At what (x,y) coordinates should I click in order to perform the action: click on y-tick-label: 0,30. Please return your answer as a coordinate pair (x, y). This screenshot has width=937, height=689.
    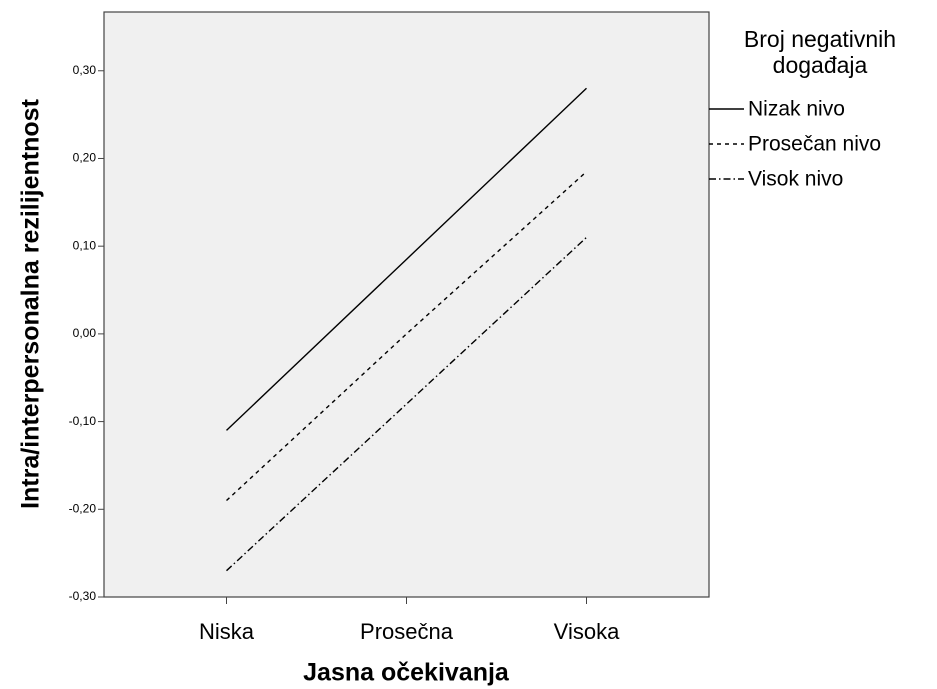
    Looking at the image, I should click on (85, 70).